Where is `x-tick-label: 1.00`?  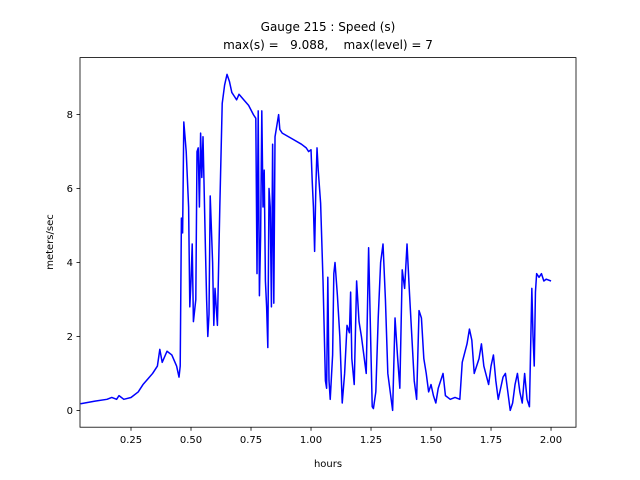
x-tick-label: 1.00 is located at coordinates (311, 440).